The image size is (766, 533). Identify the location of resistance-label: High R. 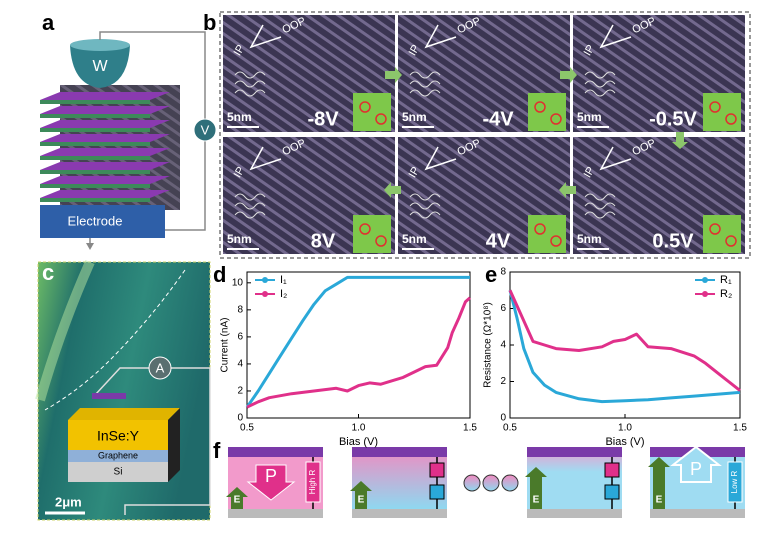
(312, 482).